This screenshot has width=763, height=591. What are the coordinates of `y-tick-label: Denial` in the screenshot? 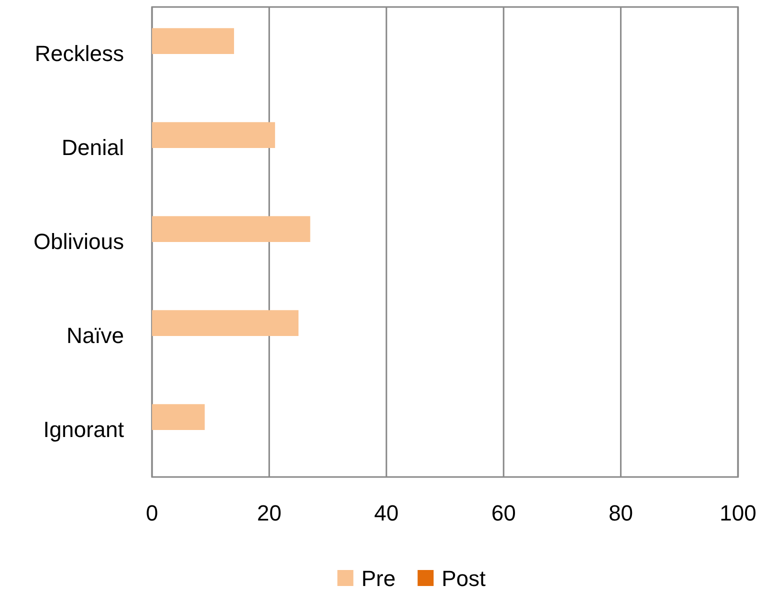 It's located at (93, 147).